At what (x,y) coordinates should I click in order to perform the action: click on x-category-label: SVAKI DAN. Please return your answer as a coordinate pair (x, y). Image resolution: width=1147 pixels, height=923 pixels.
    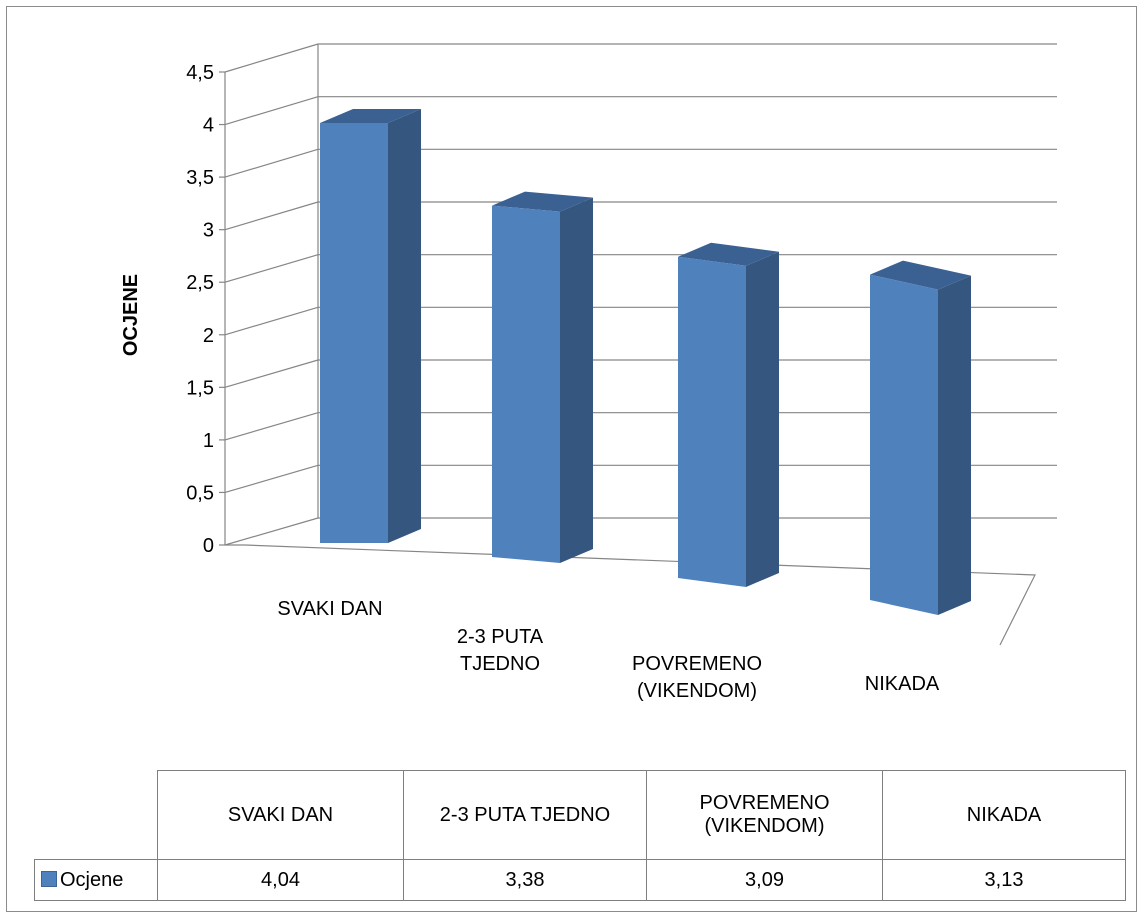
    Looking at the image, I should click on (329, 609).